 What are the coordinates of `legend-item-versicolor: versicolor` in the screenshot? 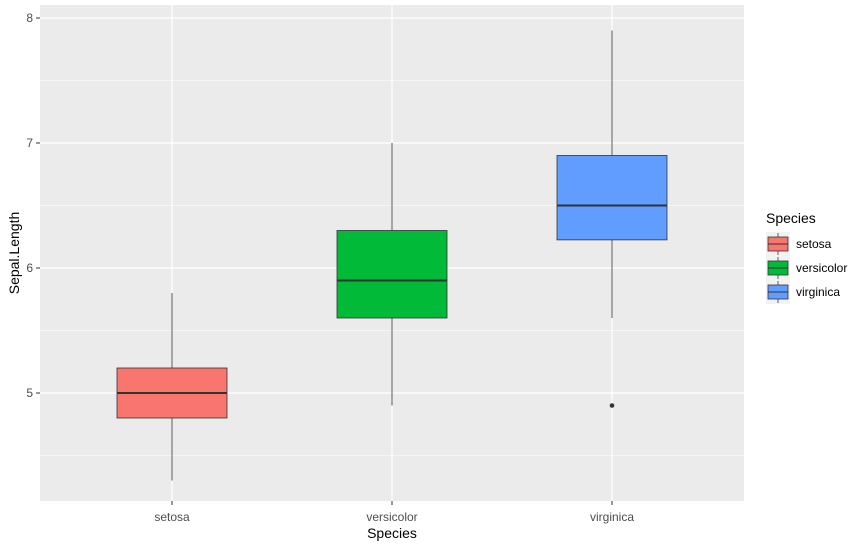 It's located at (806, 268).